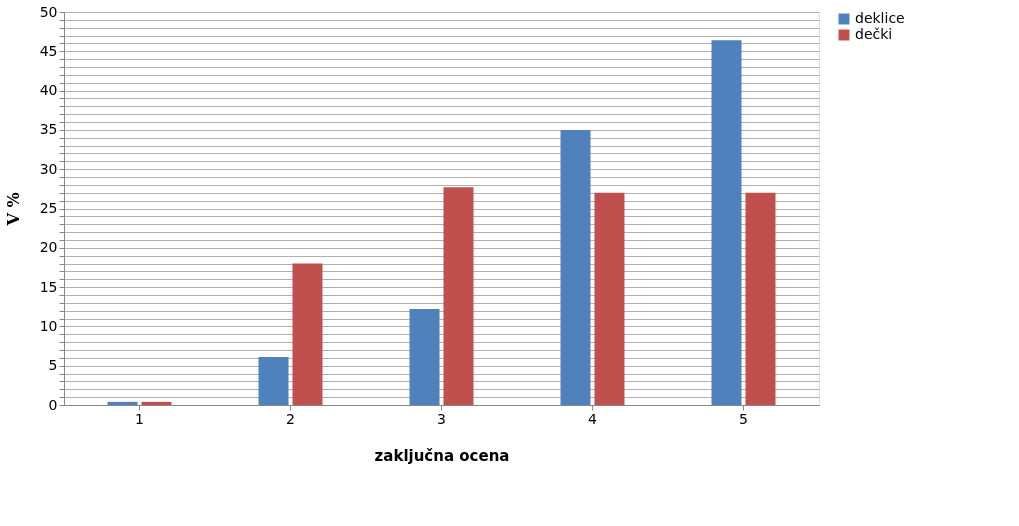 This screenshot has width=1019, height=526. Describe the element at coordinates (48, 50) in the screenshot. I see `y-tick-label: 45` at that location.